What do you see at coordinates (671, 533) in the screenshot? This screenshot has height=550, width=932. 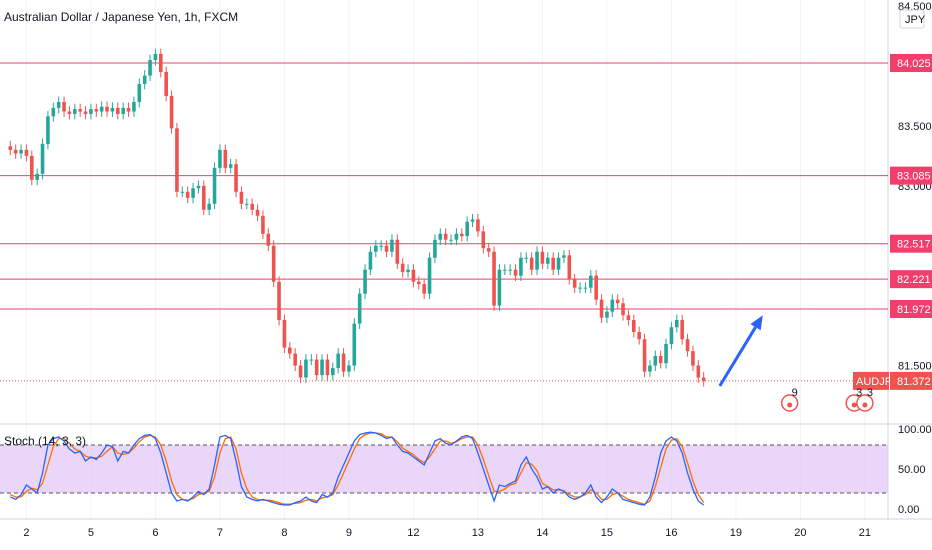 I see `time-tick-label: 16` at bounding box center [671, 533].